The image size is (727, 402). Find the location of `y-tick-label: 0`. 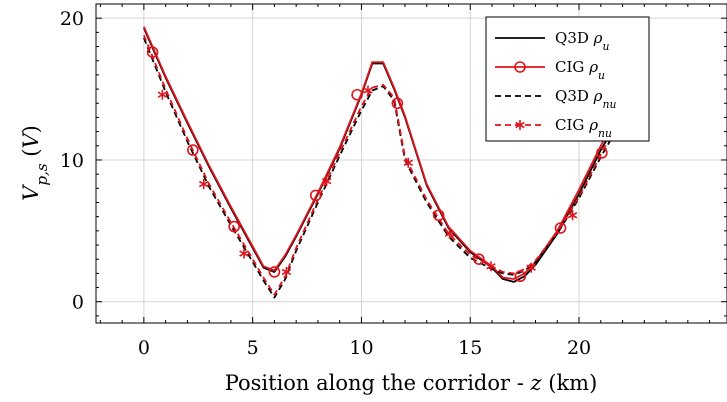

y-tick-label: 0 is located at coordinates (78, 303).